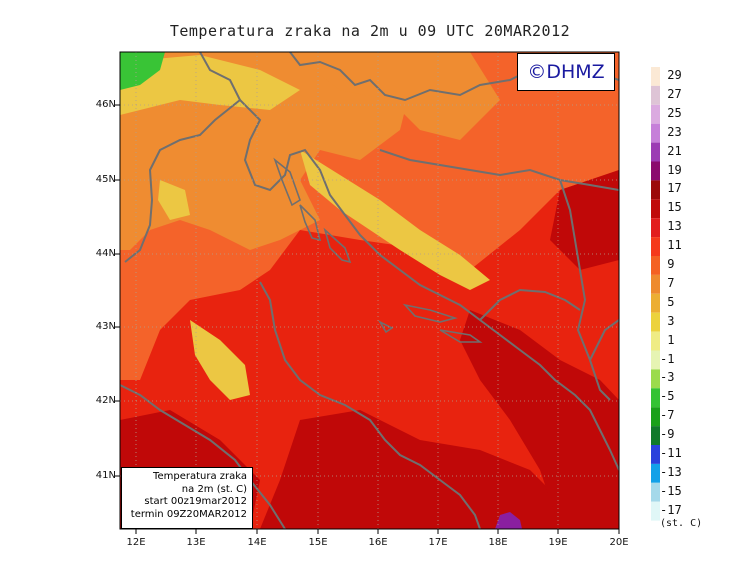 The width and height of the screenshot is (740, 582). I want to click on colorbar-tick-label: 15, so click(671, 207).